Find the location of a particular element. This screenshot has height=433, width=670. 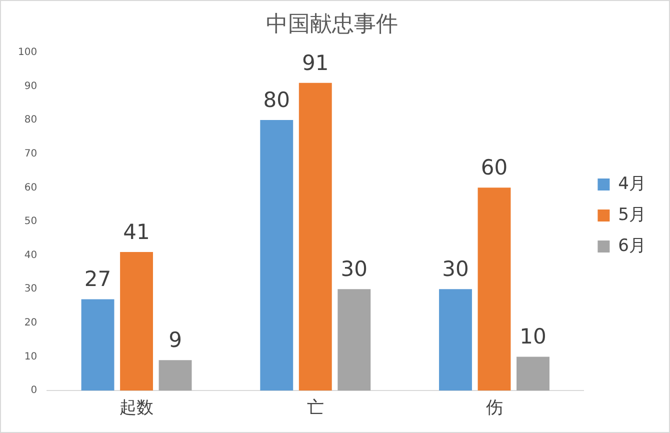

y-tick-label: 70 is located at coordinates (31, 154).